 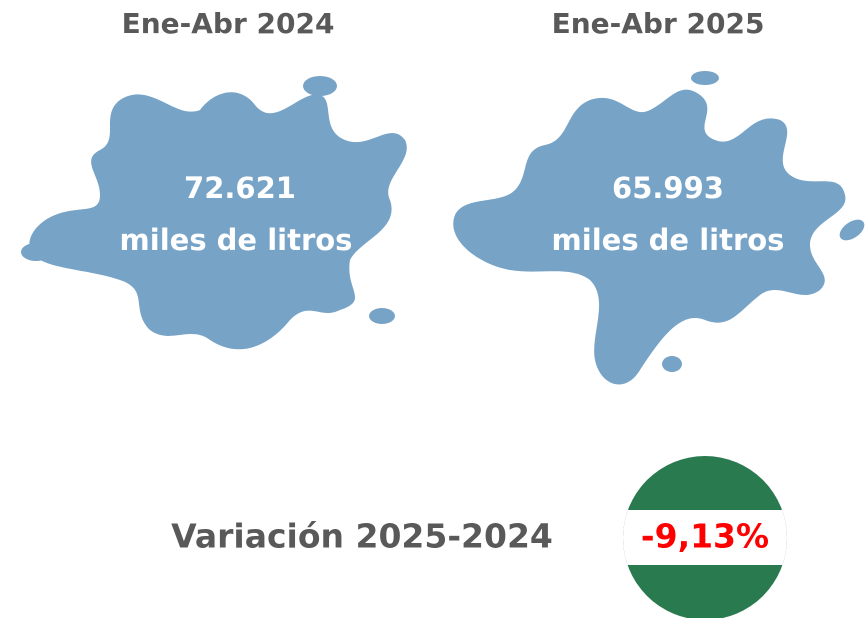 I want to click on variation-value: -9,13%, so click(x=705, y=536).